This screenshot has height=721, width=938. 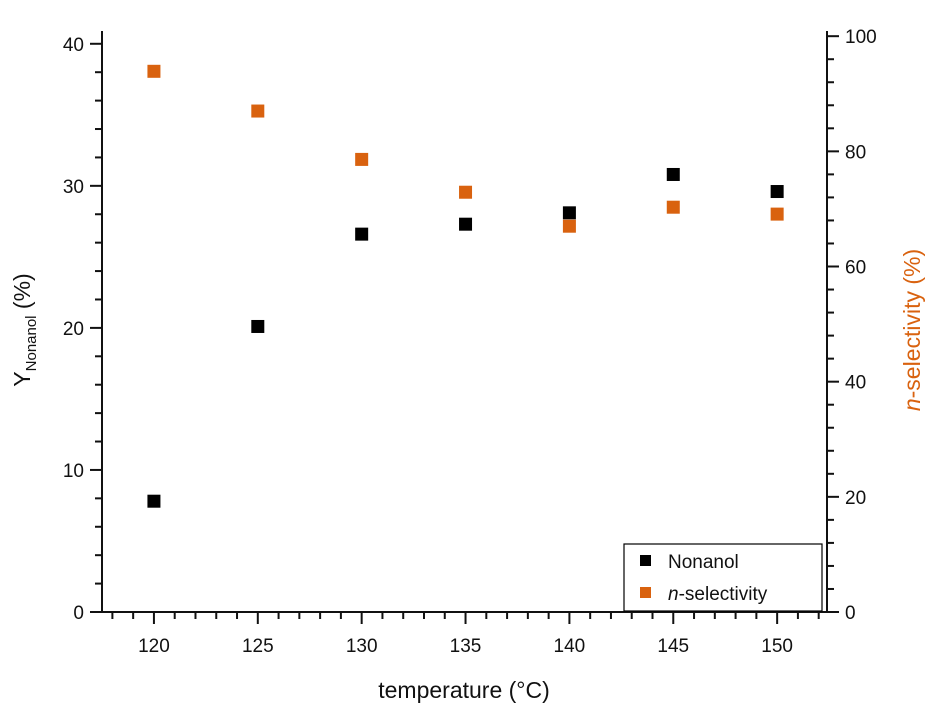 What do you see at coordinates (855, 268) in the screenshot?
I see `y2-tick-label: 60` at bounding box center [855, 268].